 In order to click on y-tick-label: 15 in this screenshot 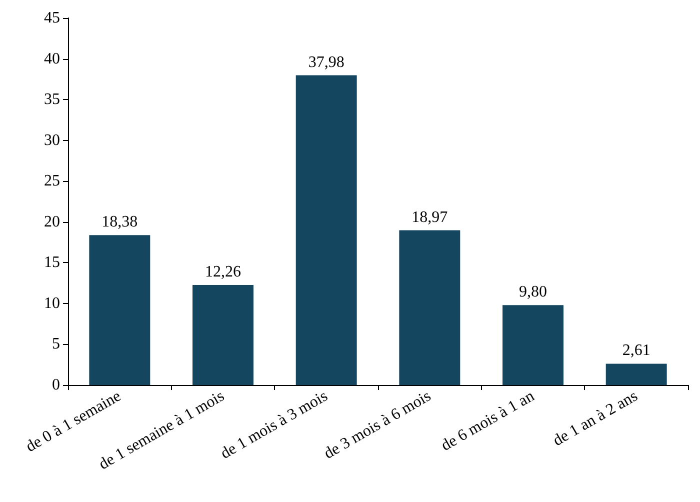, I will do `click(52, 263)`.